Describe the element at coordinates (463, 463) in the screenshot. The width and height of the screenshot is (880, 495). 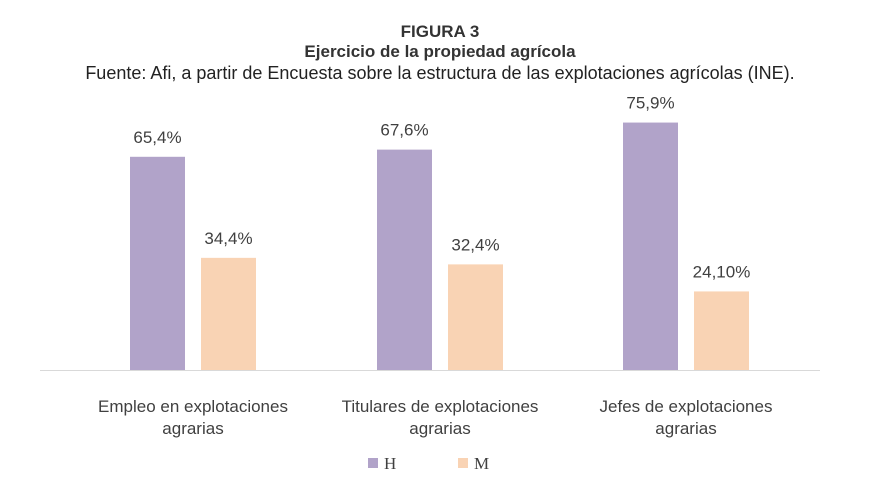
I see `legend-swatch-m` at that location.